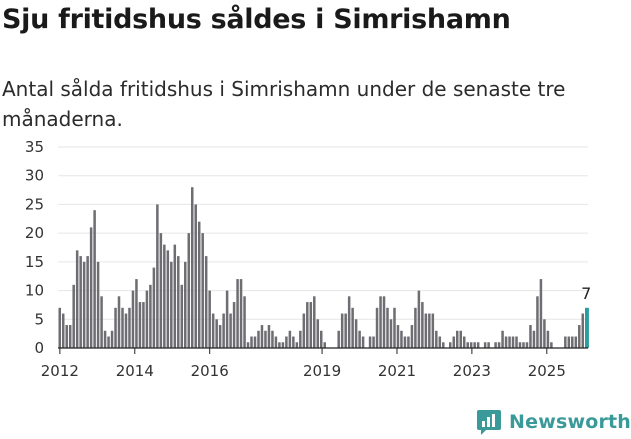 This screenshot has width=631, height=439. Describe the element at coordinates (586, 293) in the screenshot. I see `latest-value-label: 7` at that location.